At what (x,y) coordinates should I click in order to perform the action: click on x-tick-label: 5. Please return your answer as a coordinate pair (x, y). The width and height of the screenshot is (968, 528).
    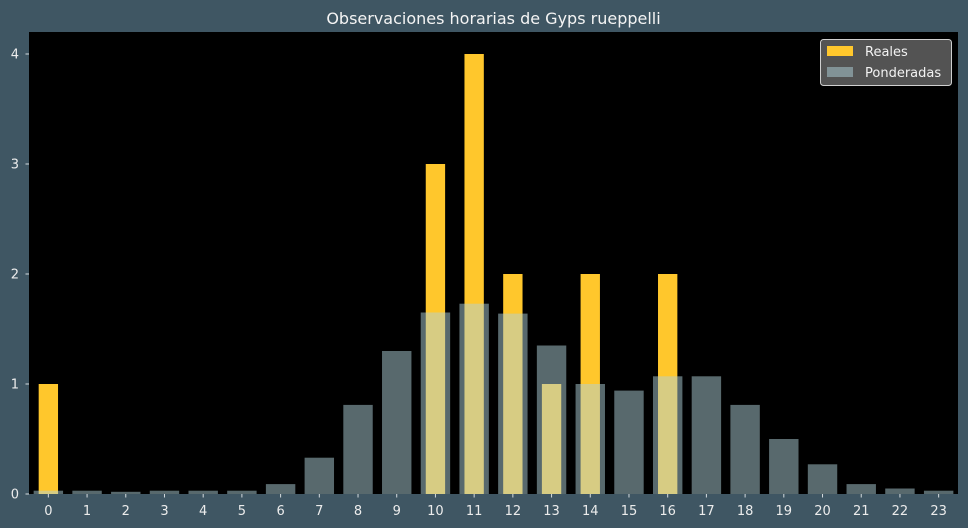
    Looking at the image, I should click on (242, 511).